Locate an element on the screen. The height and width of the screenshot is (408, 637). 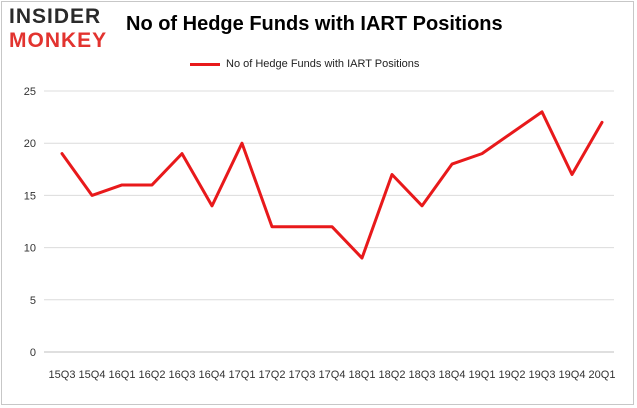
x-tick-label: 15Q3 is located at coordinates (62, 375).